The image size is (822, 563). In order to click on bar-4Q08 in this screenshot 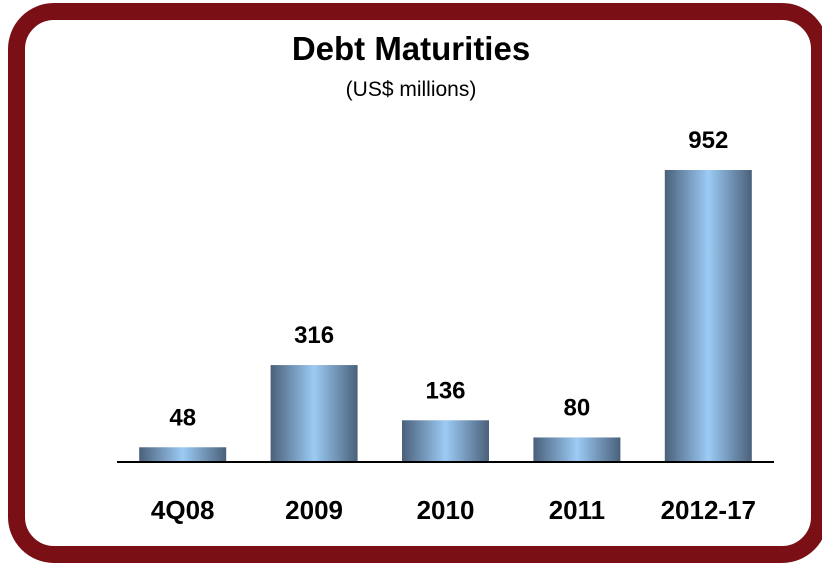, I will do `click(183, 454)`.